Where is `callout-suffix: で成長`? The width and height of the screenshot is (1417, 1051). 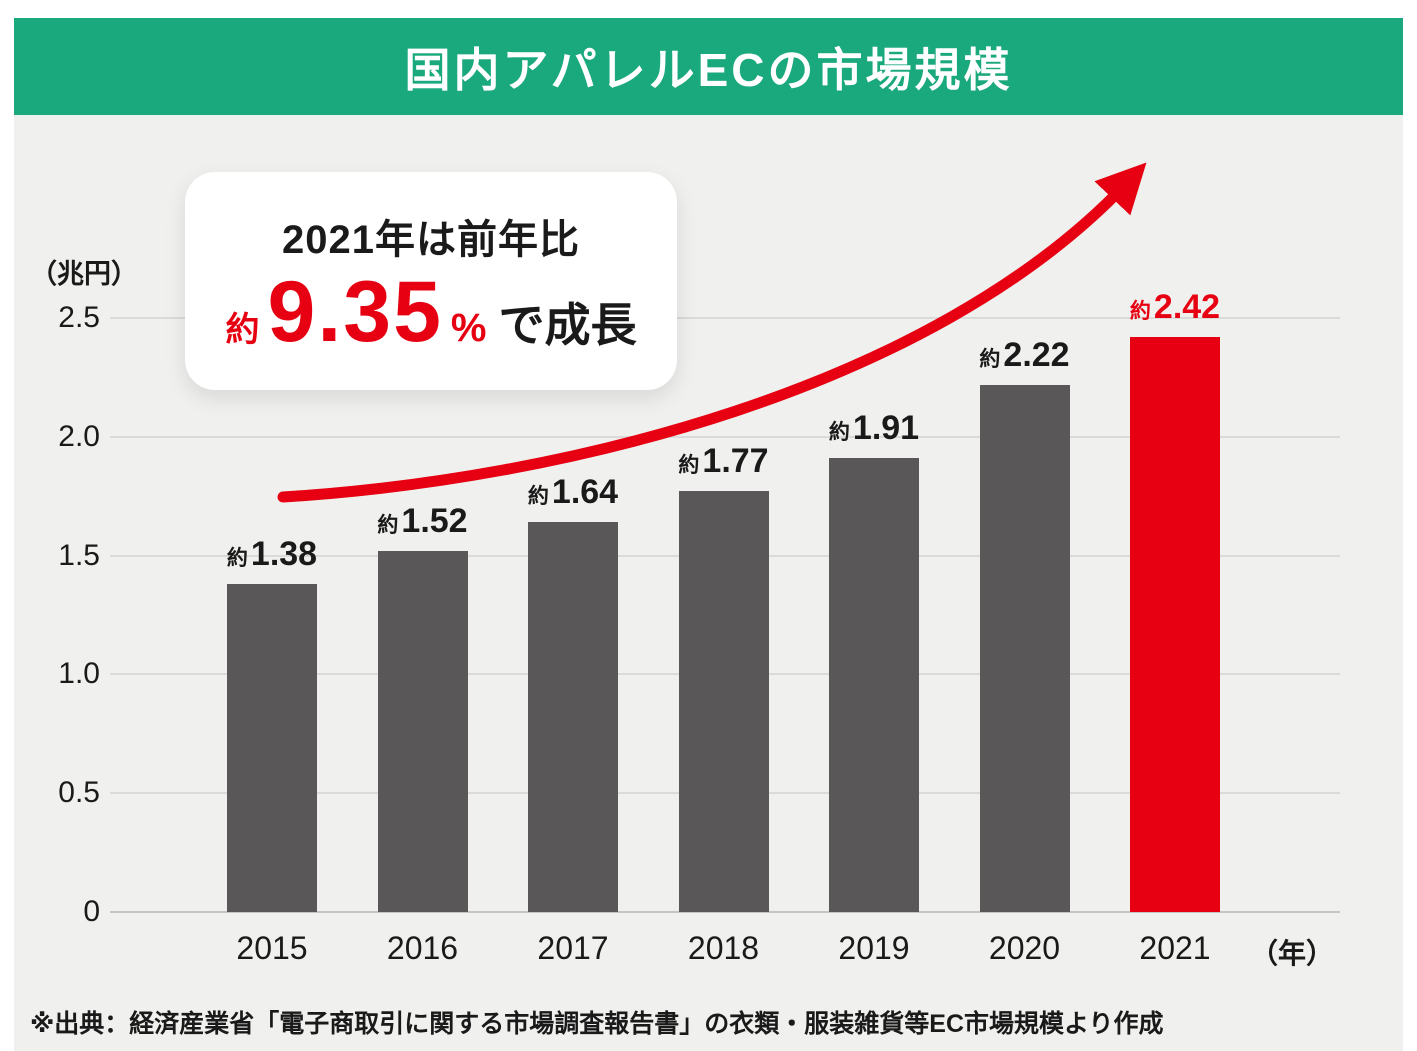
callout-suffix: で成長 is located at coordinates (567, 325).